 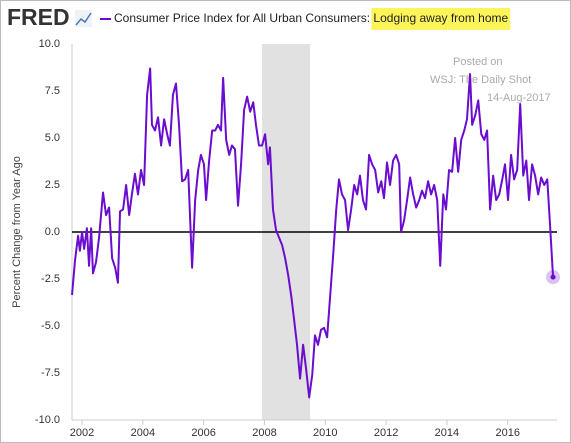 I want to click on logo-icon, so click(x=83, y=18).